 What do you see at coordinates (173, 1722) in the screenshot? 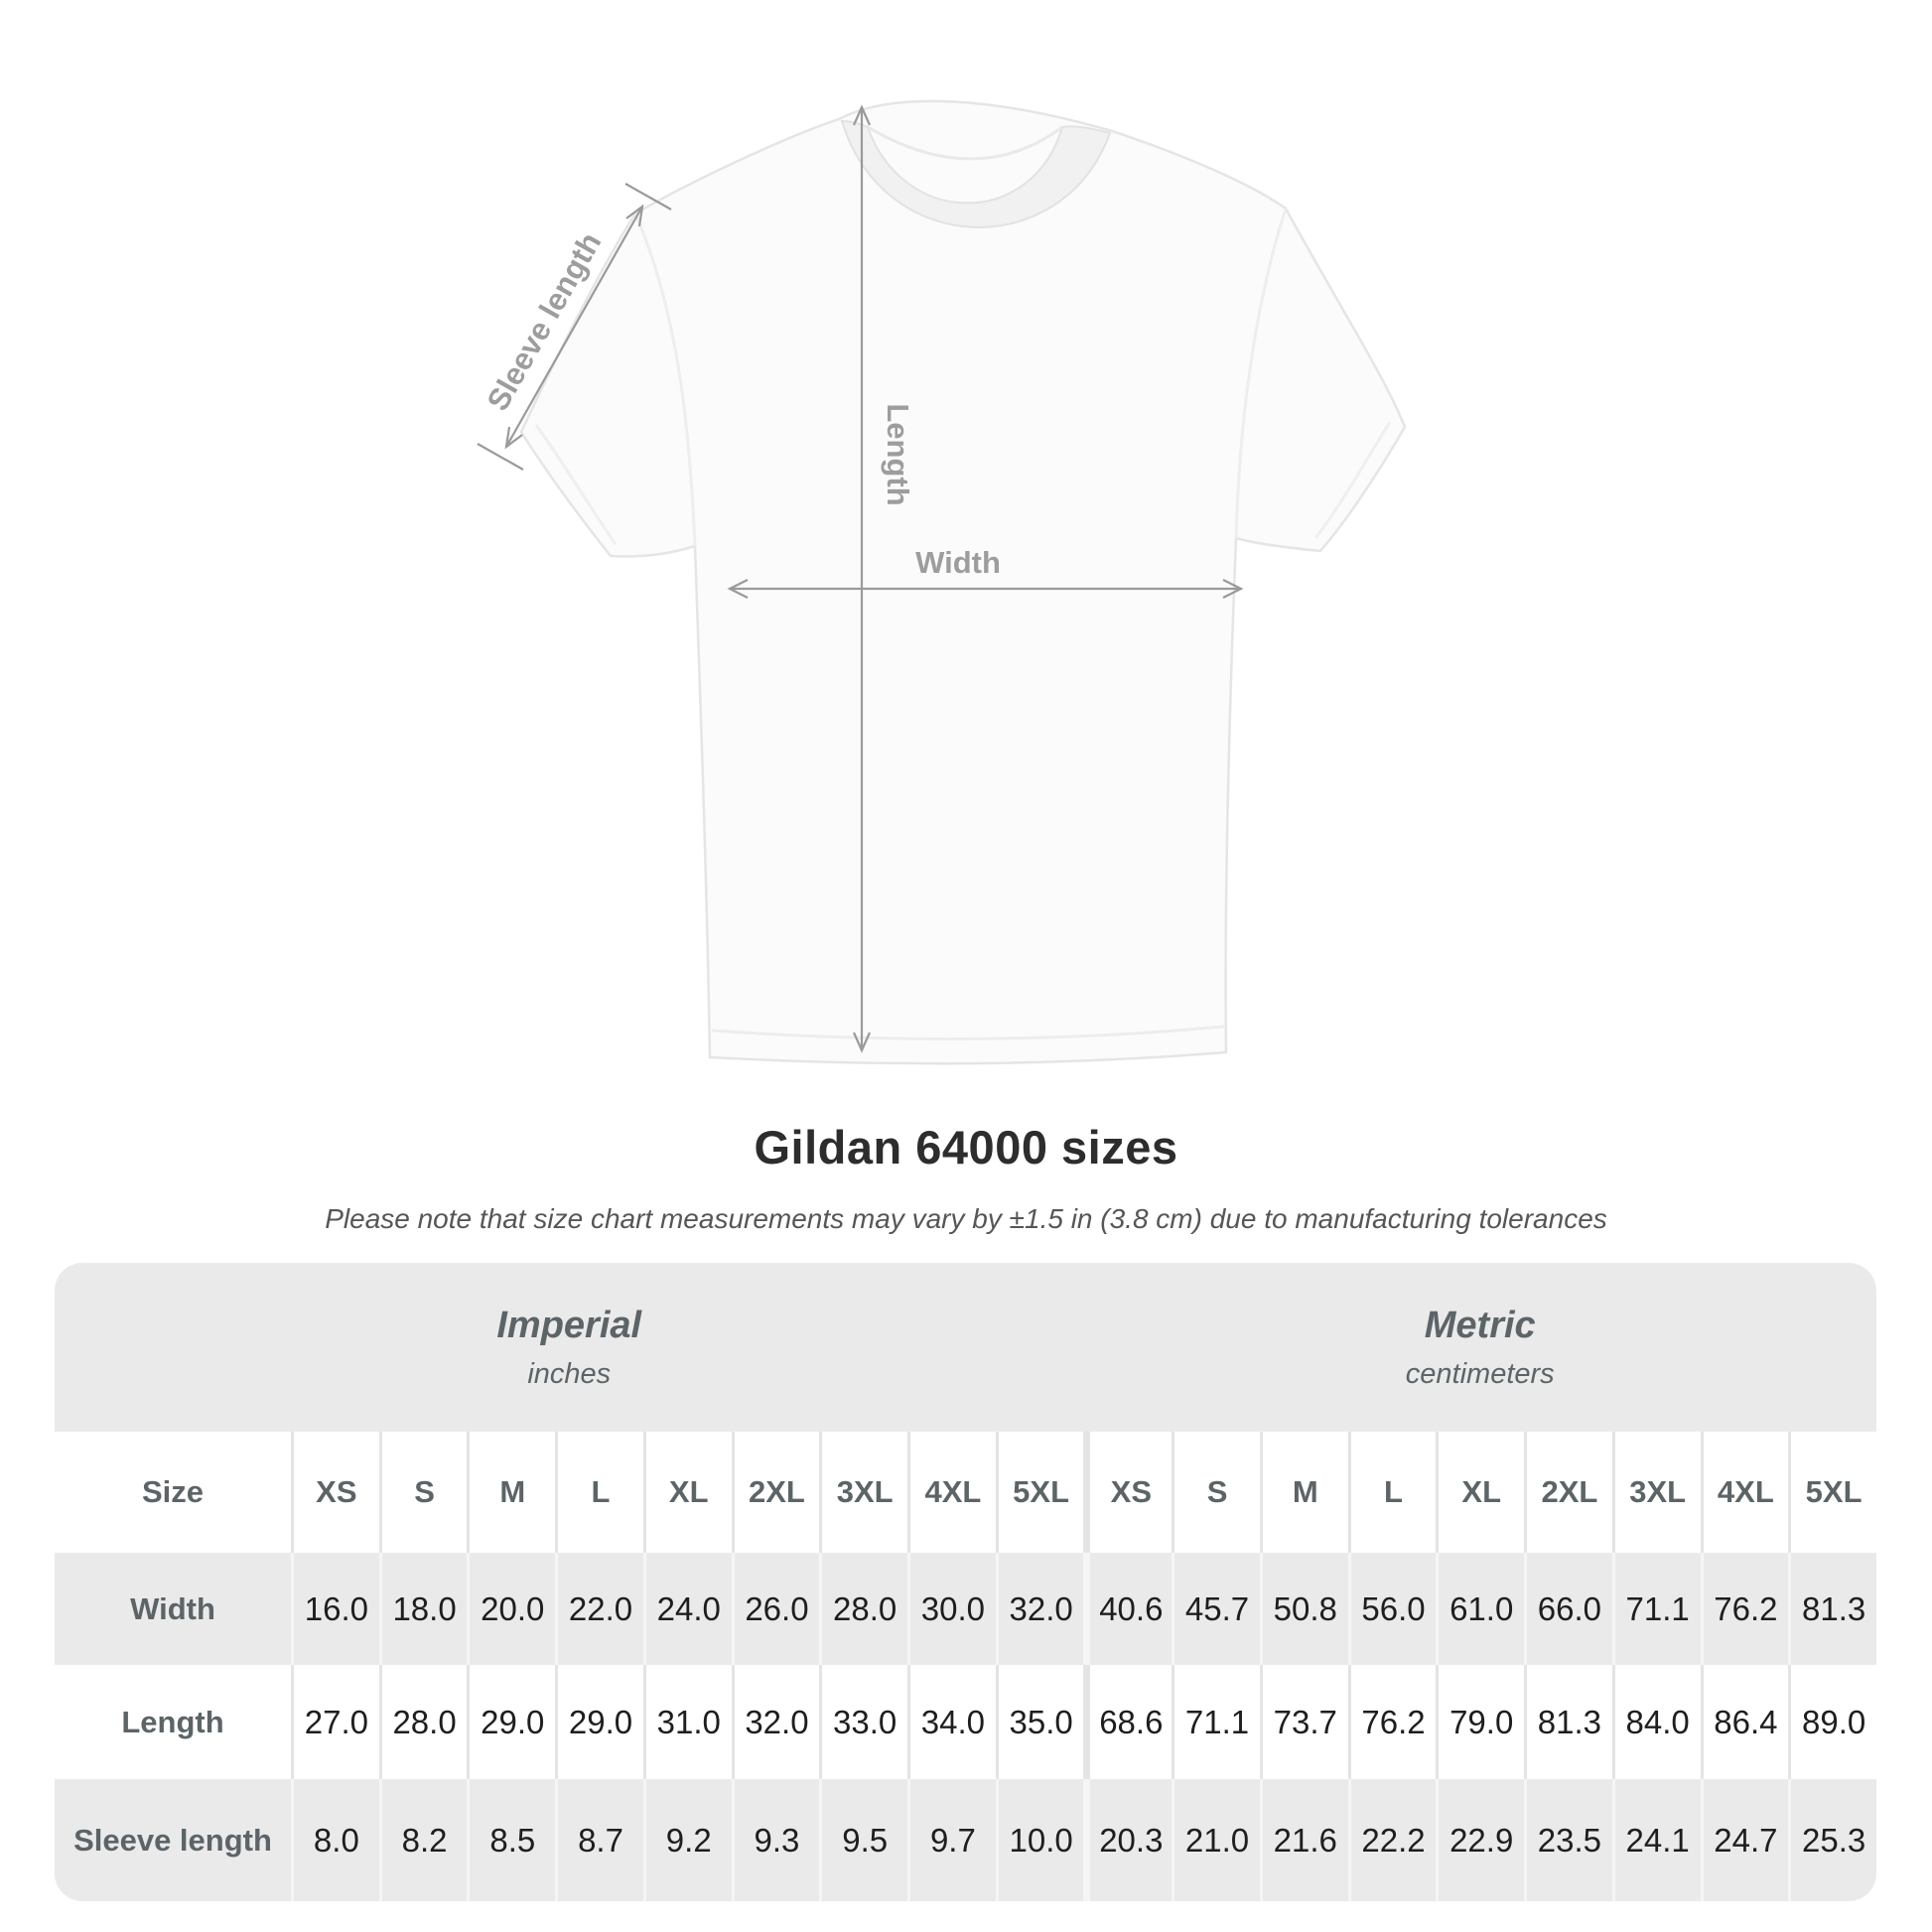
I see `length-row-label: Length` at bounding box center [173, 1722].